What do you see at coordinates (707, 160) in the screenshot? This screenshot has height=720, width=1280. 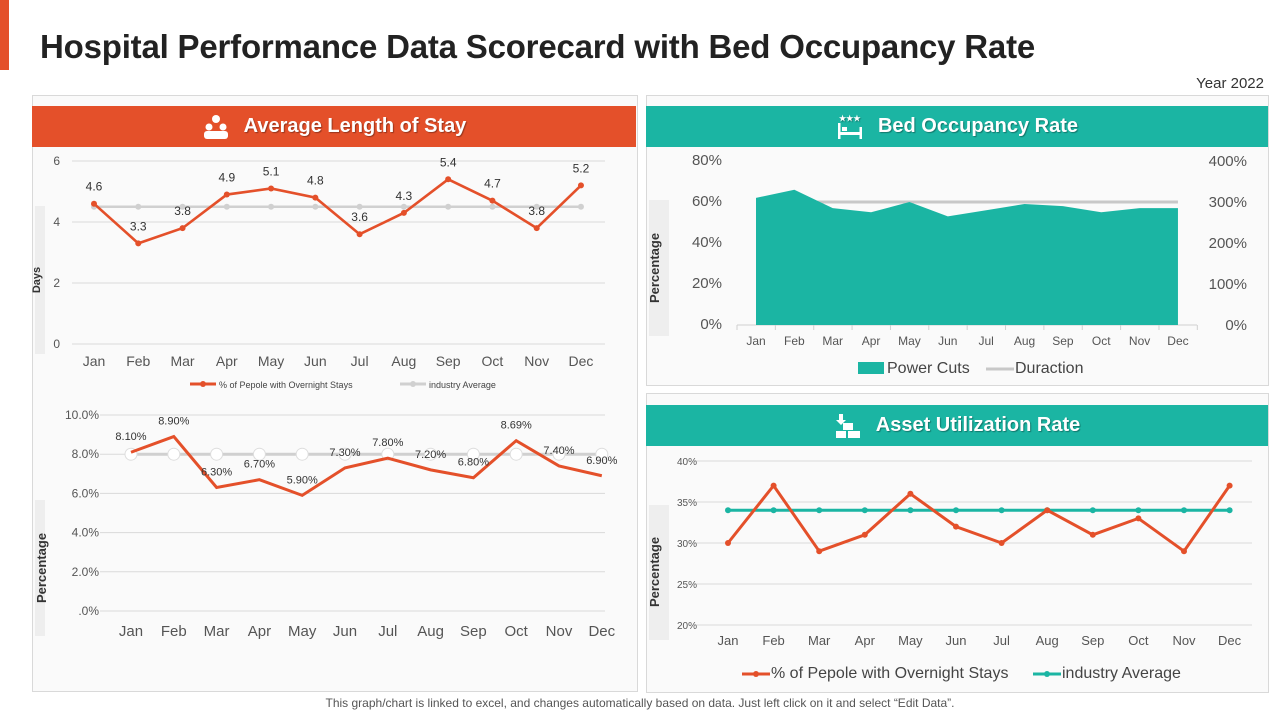 I see `y-tick-label: 80%` at bounding box center [707, 160].